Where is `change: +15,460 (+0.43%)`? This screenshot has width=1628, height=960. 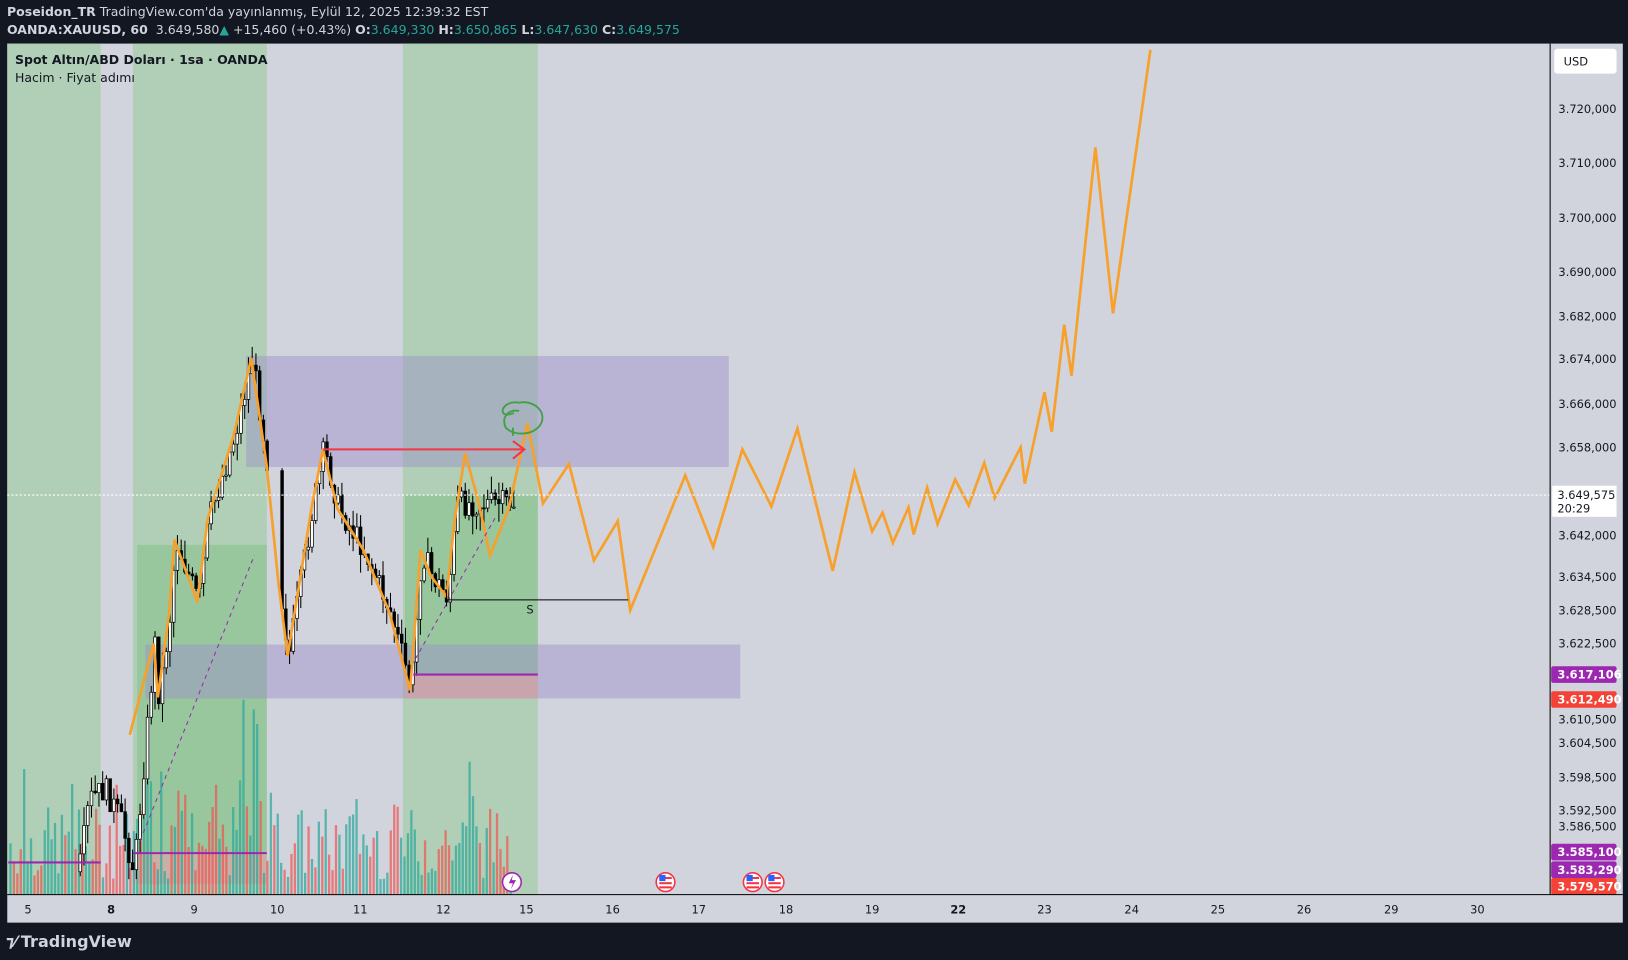 change: +15,460 (+0.43%) is located at coordinates (292, 29).